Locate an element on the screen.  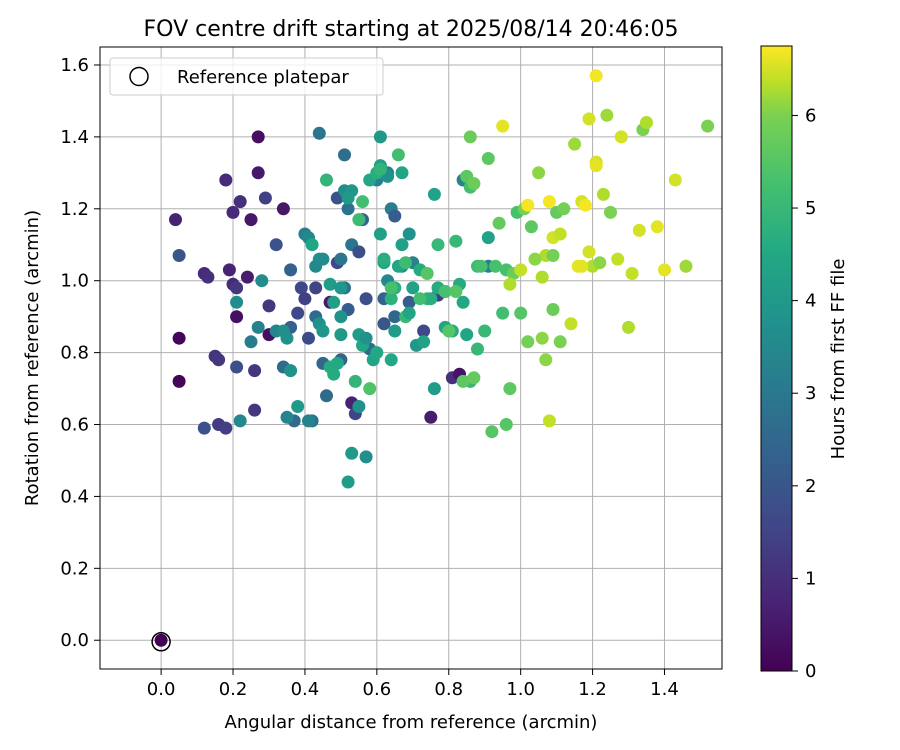
colorbar-tick-label: 5 is located at coordinates (810, 208).